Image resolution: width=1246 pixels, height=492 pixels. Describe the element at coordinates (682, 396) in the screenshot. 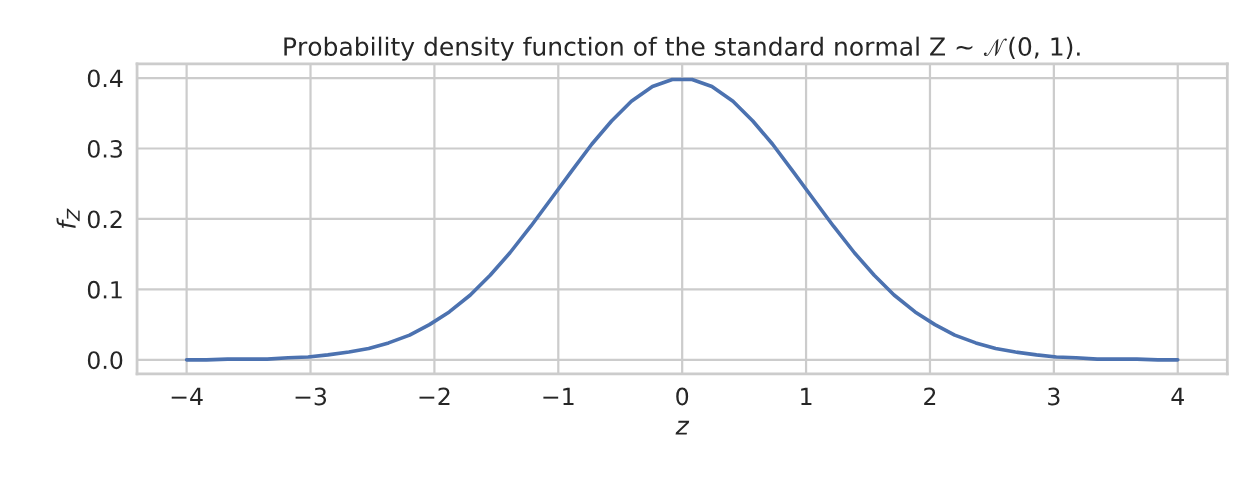

I see `x-tick-label: 0` at that location.